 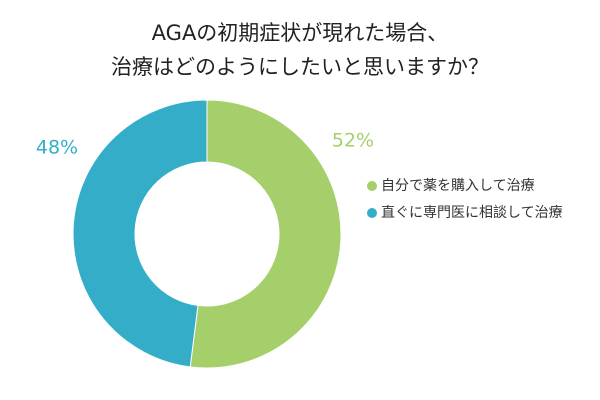 I want to click on legend-label: 自分で薬を購入して治療, so click(x=458, y=185).